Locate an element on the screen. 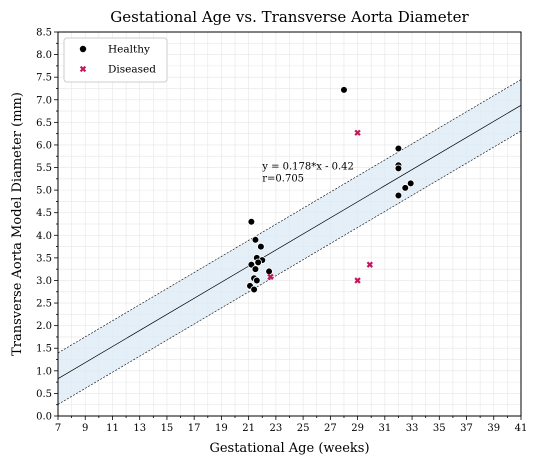 The height and width of the screenshot is (471, 539). legend-diseased-marker is located at coordinates (83, 69).